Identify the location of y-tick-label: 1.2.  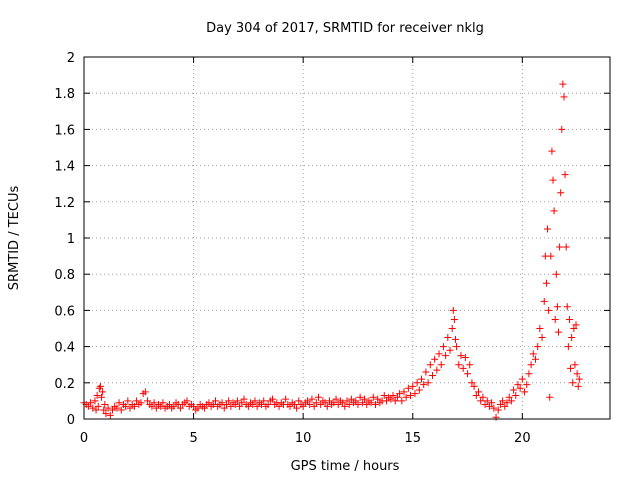
(64, 203).